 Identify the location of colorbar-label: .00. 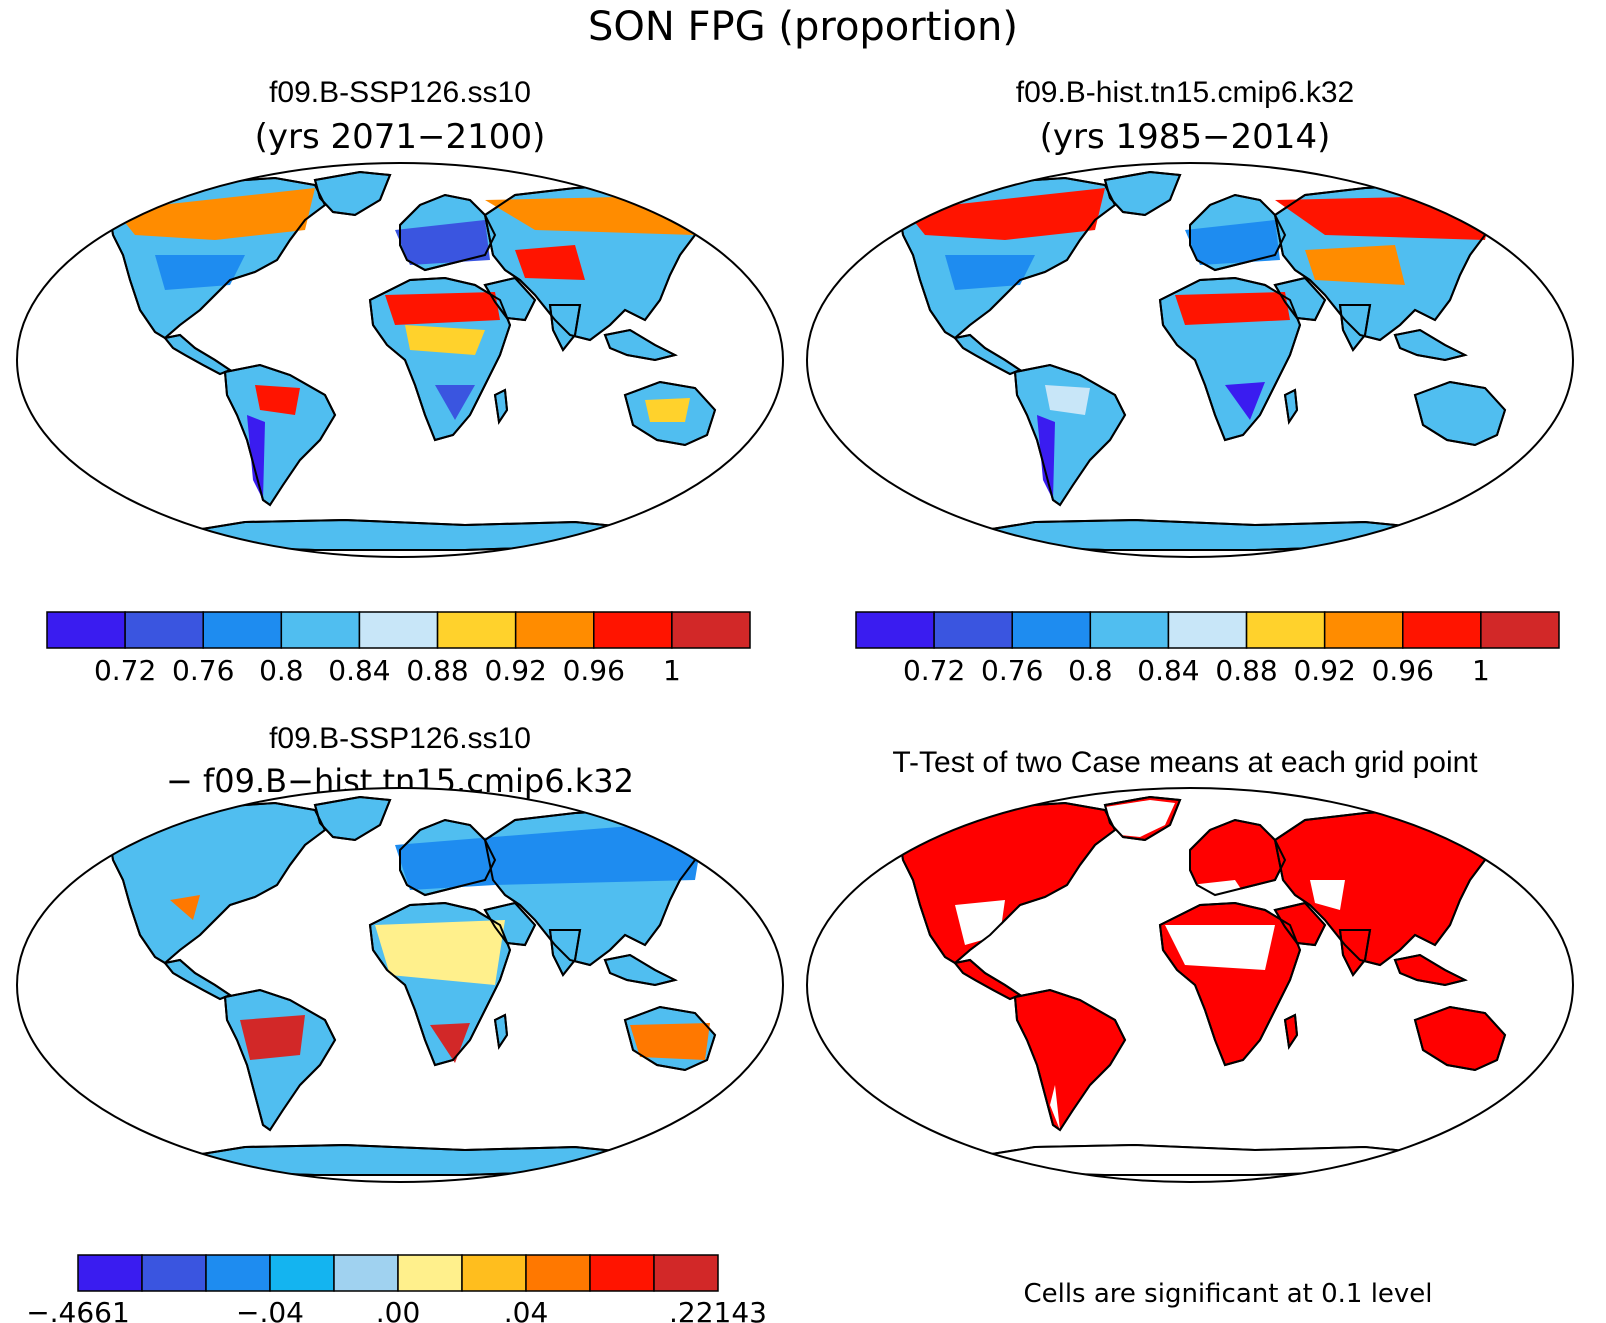
(398, 1309).